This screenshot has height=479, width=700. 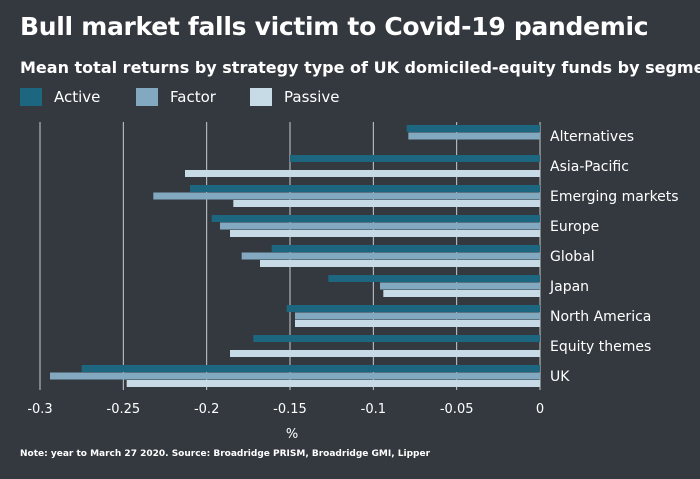 I want to click on bar-passive-asia-pacific, so click(x=362, y=173).